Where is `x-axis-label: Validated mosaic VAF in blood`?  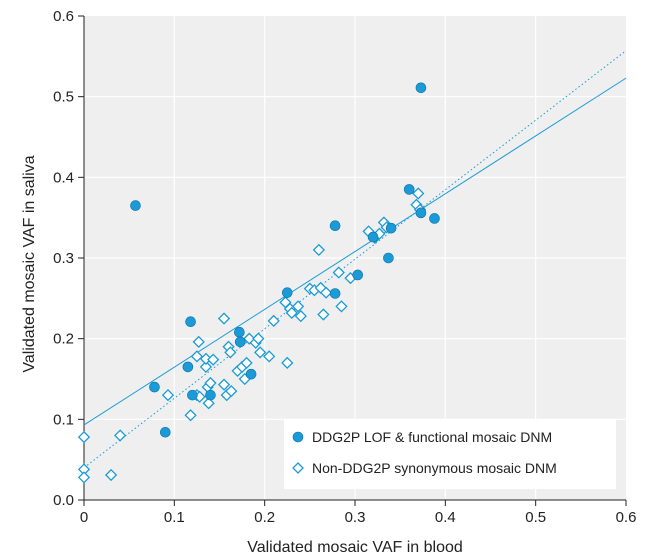
x-axis-label: Validated mosaic VAF in blood is located at coordinates (355, 547).